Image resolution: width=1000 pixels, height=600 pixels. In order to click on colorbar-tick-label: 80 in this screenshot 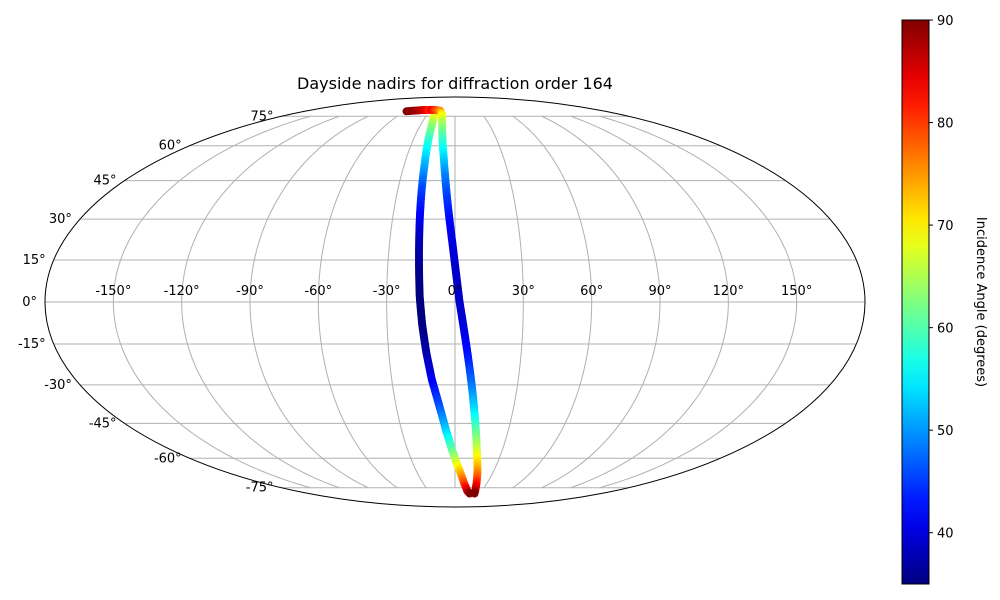, I will do `click(945, 124)`.